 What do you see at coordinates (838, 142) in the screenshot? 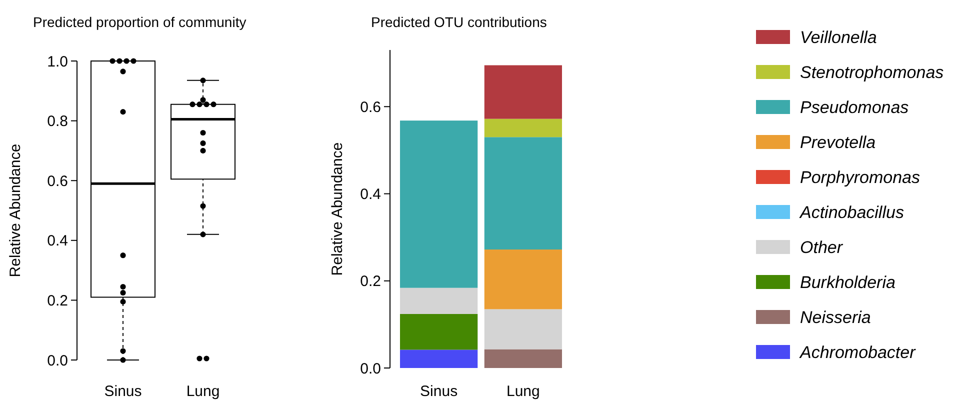
I see `legend-label: Prevotella` at bounding box center [838, 142].